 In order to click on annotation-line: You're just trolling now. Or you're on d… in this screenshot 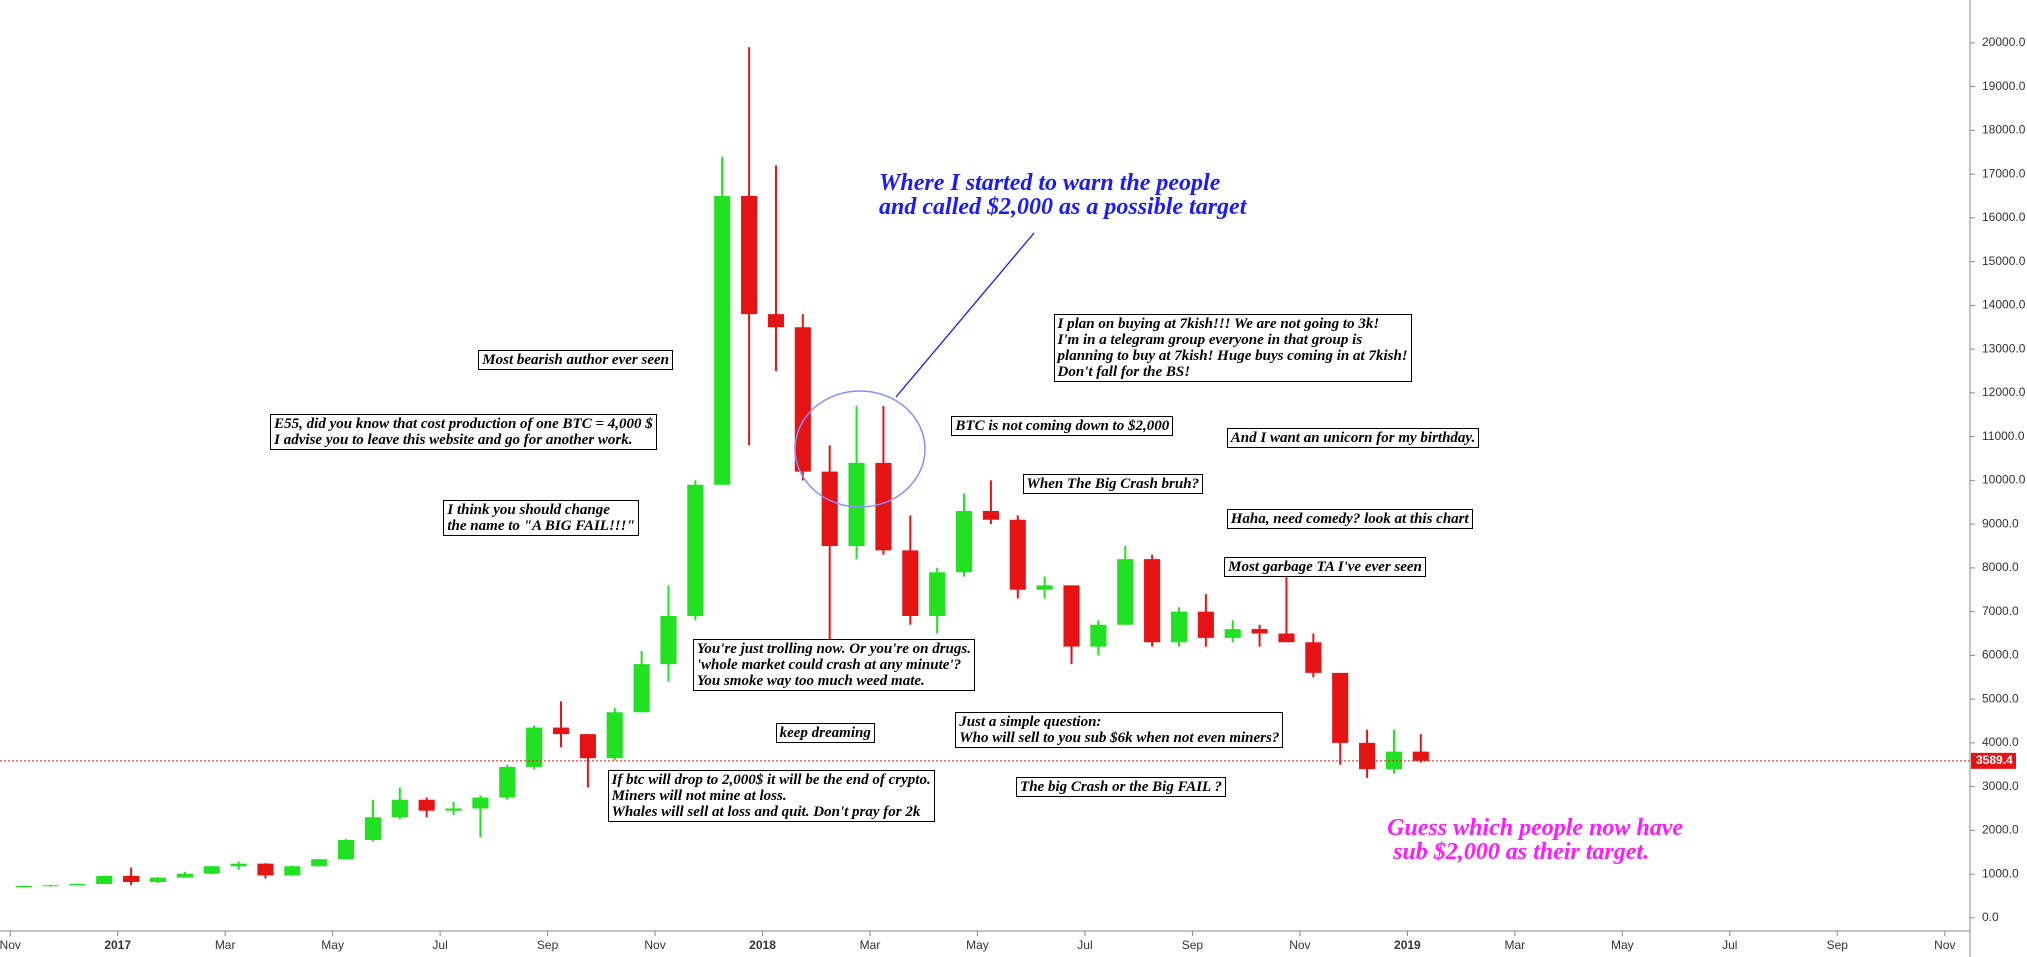, I will do `click(833, 648)`.